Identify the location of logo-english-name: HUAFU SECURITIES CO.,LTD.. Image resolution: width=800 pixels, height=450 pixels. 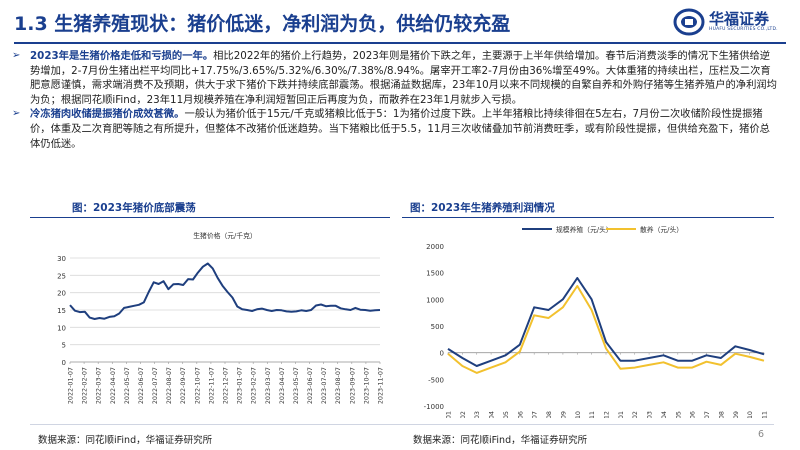
(743, 29).